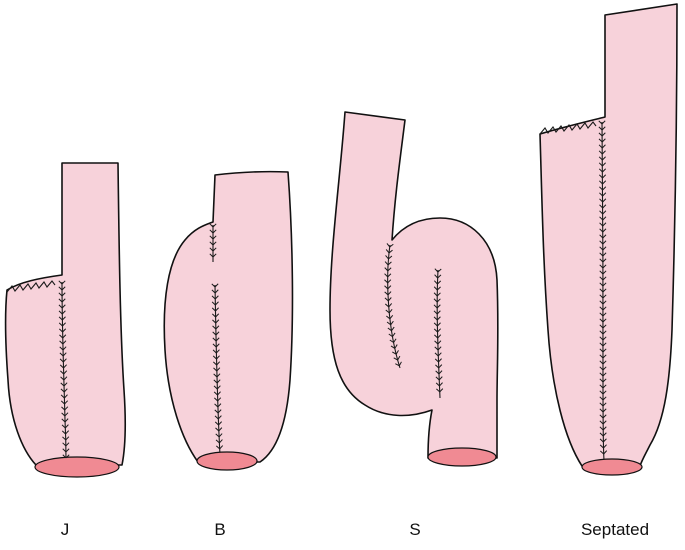 Image resolution: width=685 pixels, height=550 pixels. What do you see at coordinates (568, 128) in the screenshot?
I see `septated-pouch-staple-line` at bounding box center [568, 128].